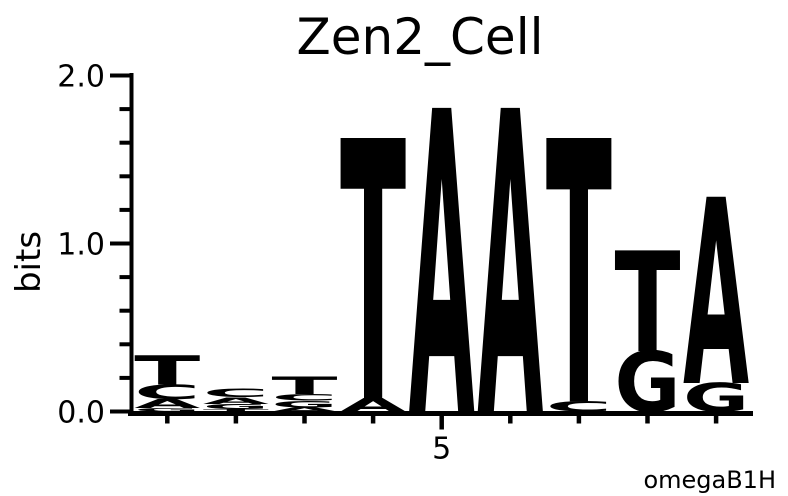 The height and width of the screenshot is (496, 788). I want to click on footer-annotation: omegaB1H, so click(709, 480).